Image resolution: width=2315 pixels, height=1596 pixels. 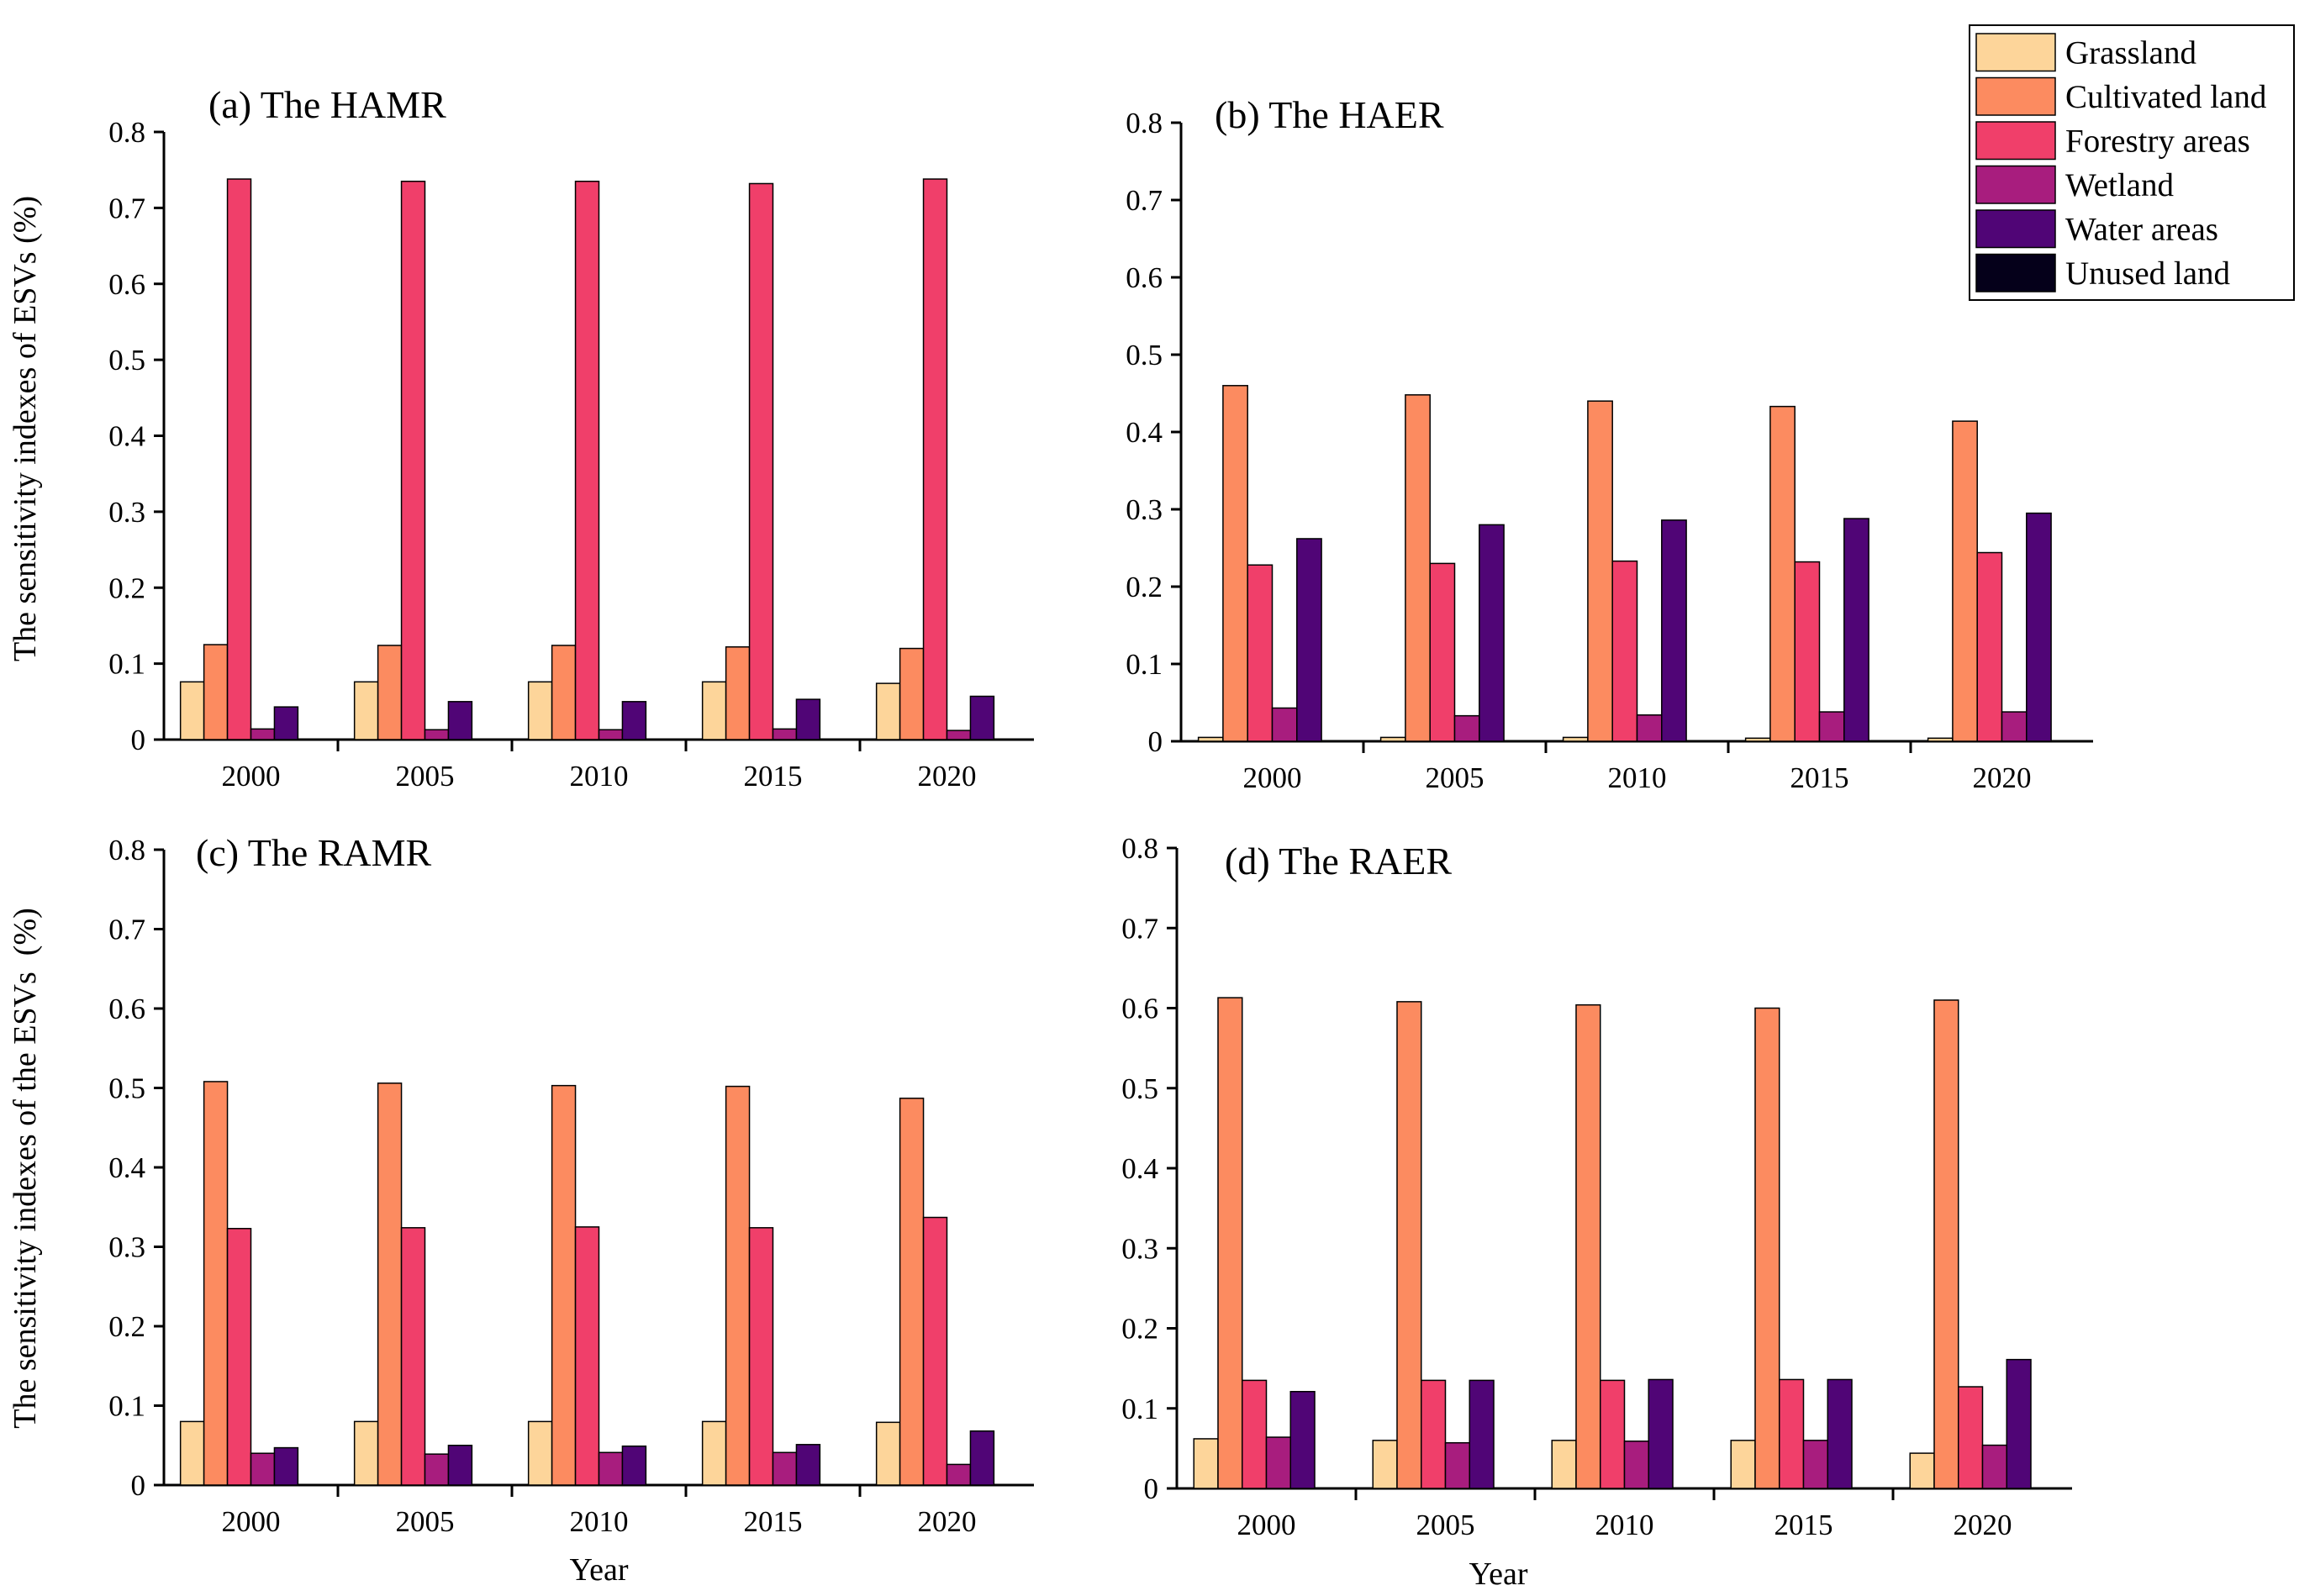 I want to click on bar-wetland-2010, so click(x=1636, y=1465).